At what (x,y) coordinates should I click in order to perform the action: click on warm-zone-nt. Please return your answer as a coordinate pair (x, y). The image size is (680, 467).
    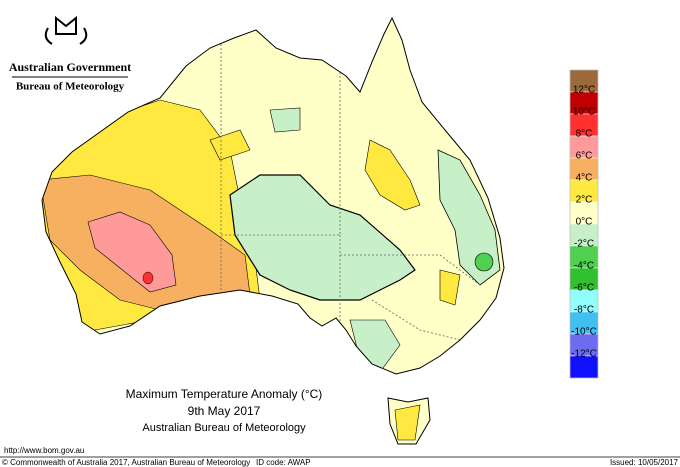
    Looking at the image, I should click on (230, 145).